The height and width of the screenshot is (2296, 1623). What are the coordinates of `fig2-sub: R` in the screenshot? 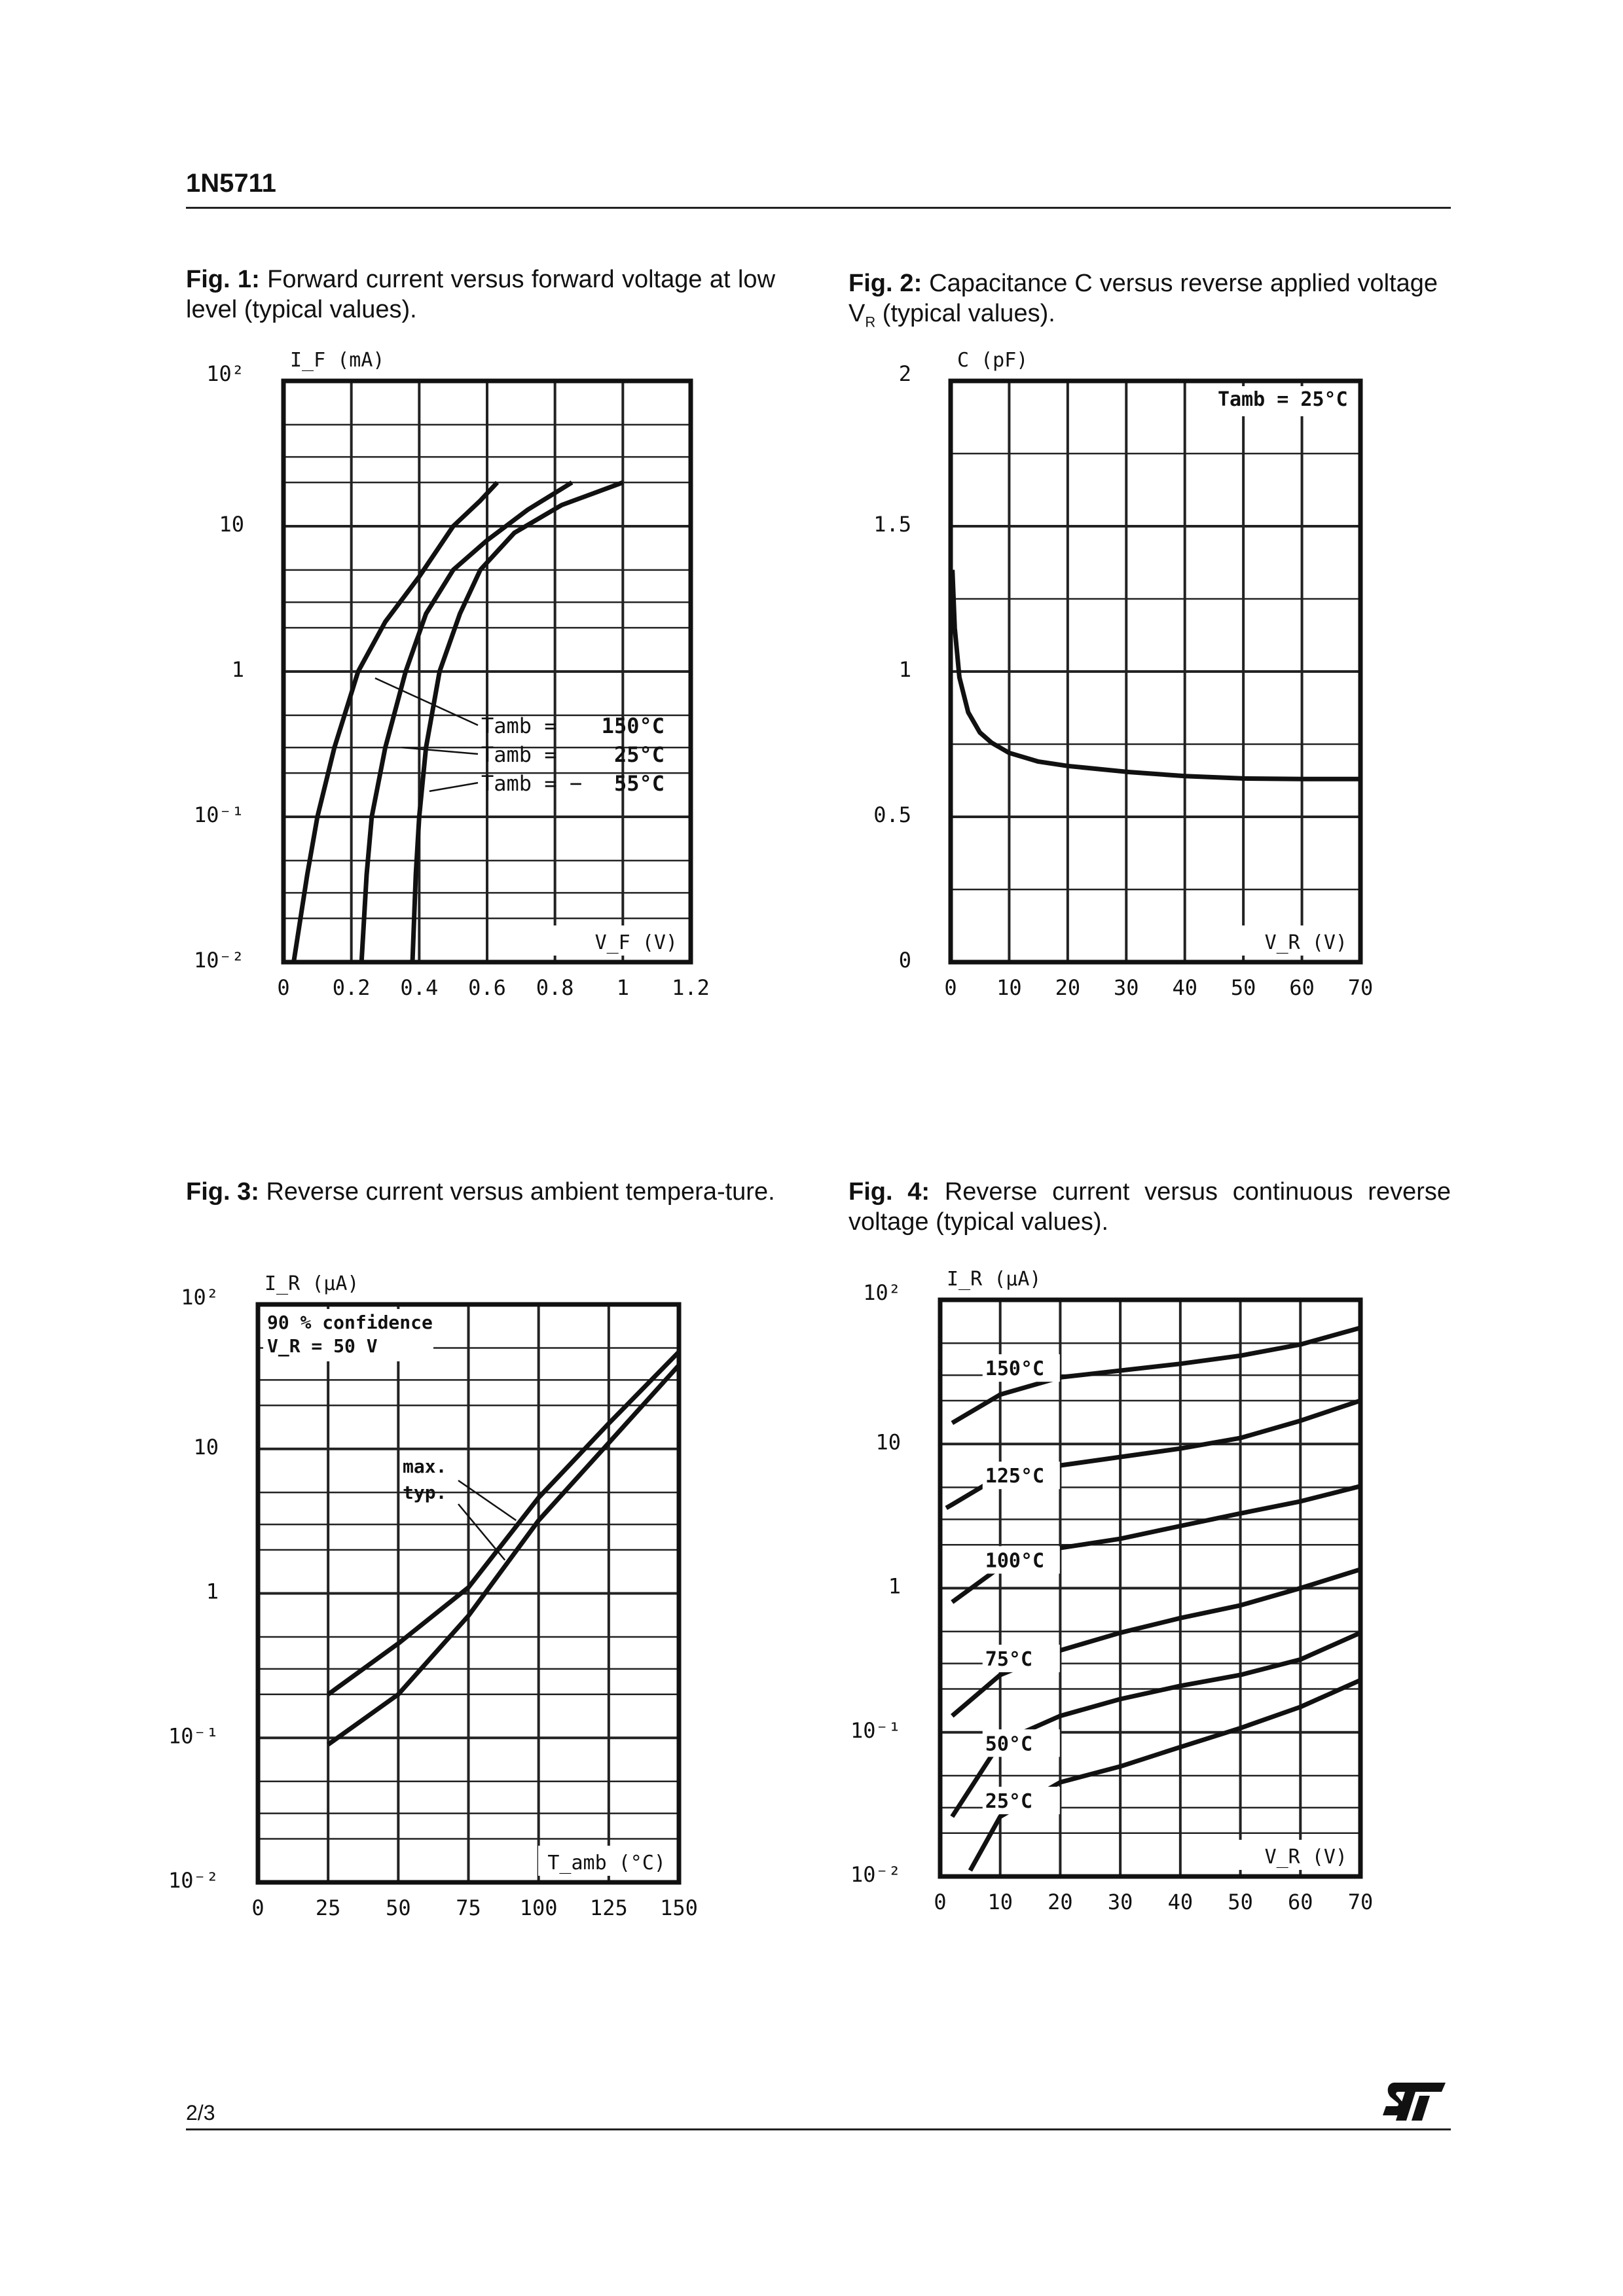 It's located at (870, 322).